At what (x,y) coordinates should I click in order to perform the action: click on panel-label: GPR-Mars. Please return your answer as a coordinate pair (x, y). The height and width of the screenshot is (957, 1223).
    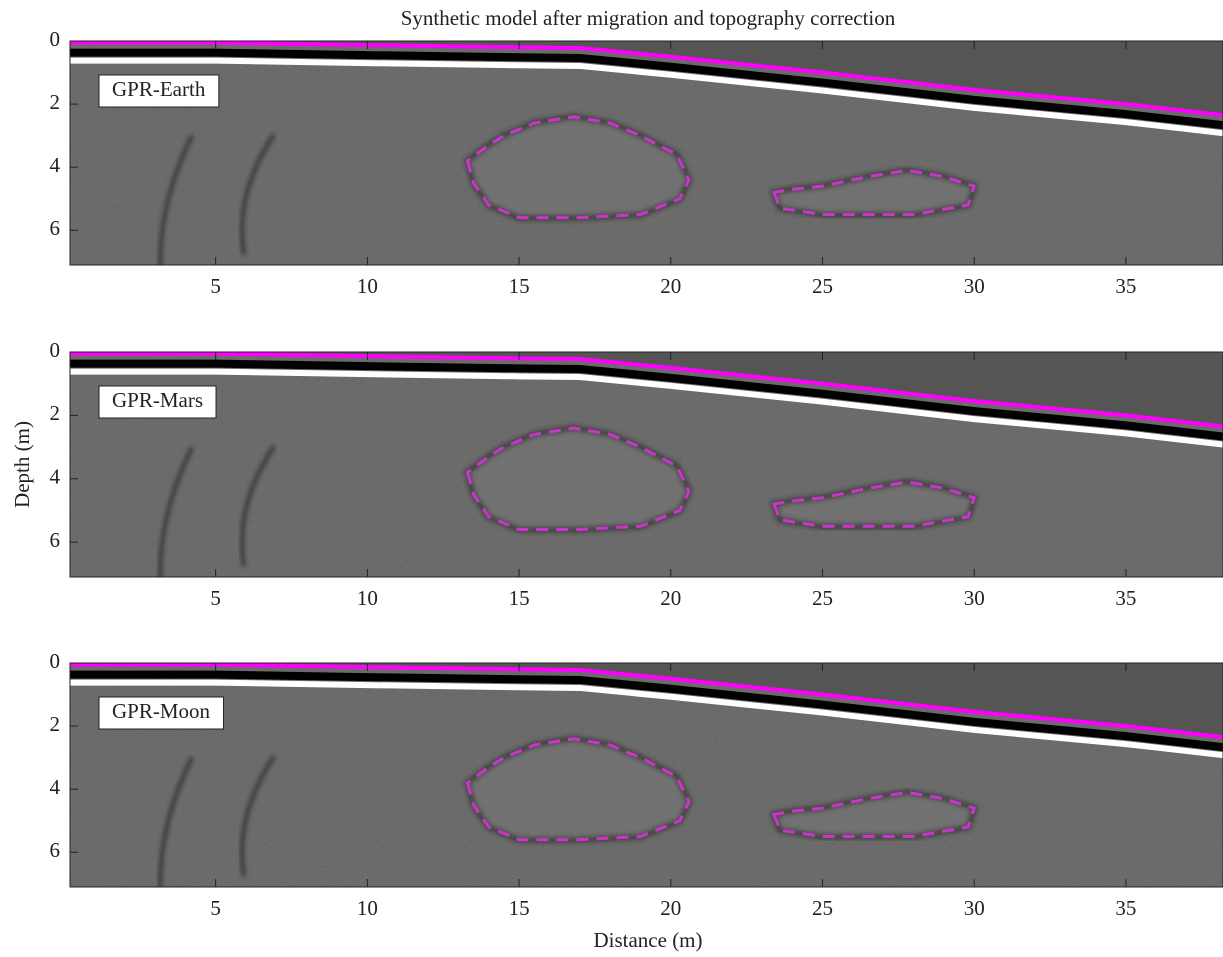
    Looking at the image, I should click on (157, 400).